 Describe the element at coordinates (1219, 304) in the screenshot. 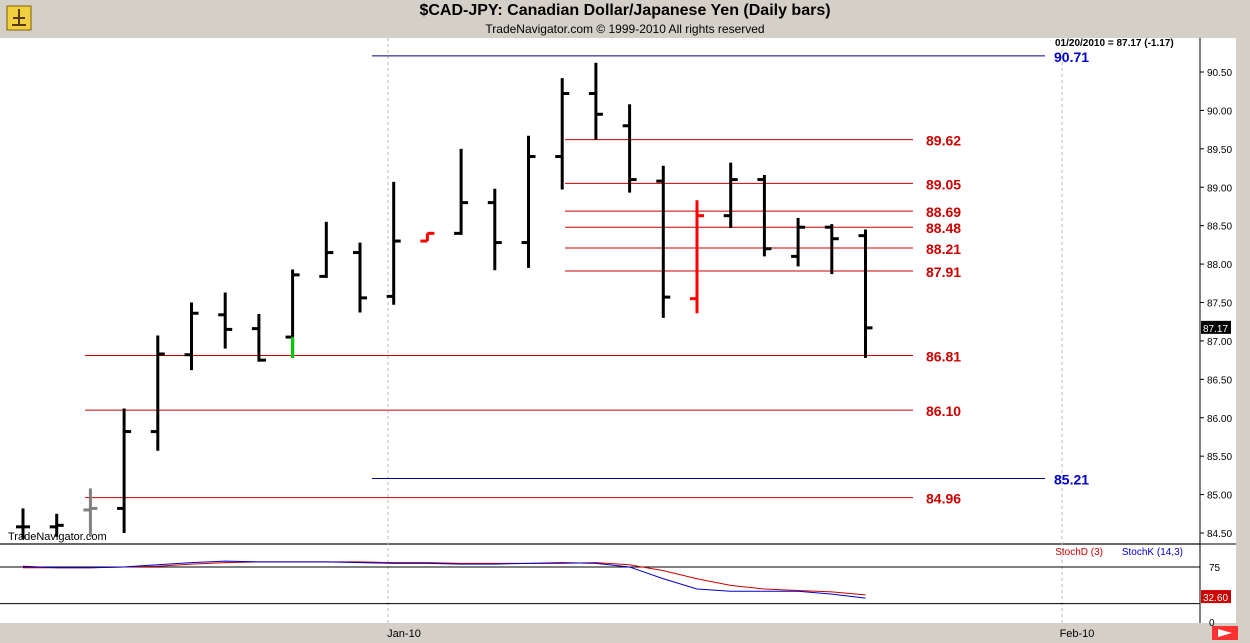

I see `y-tick-label: 87.50` at that location.